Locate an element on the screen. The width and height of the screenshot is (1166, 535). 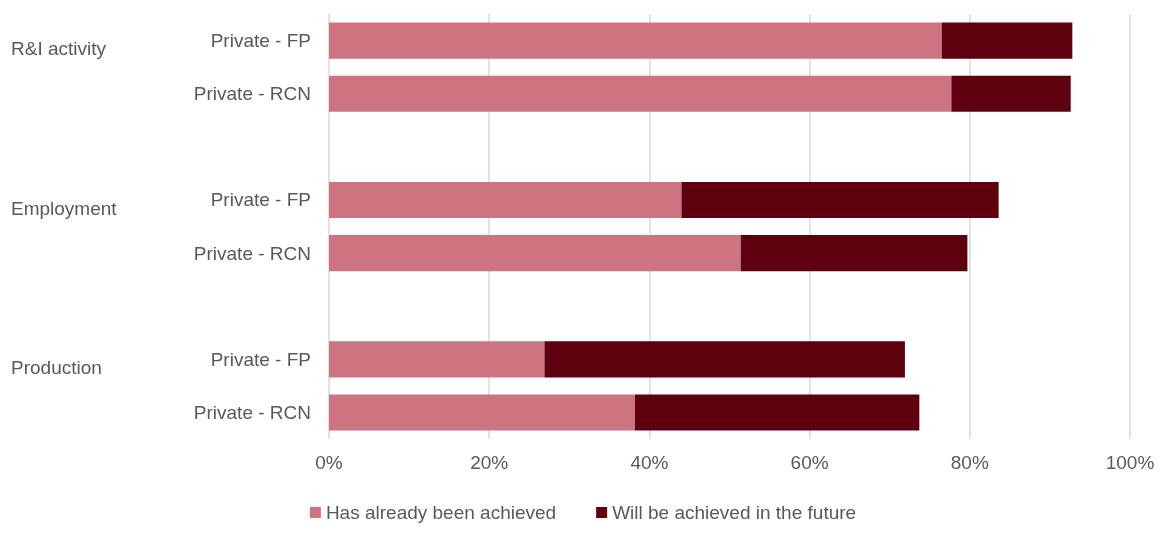
legend-label: Has already been achieved is located at coordinates (441, 512).